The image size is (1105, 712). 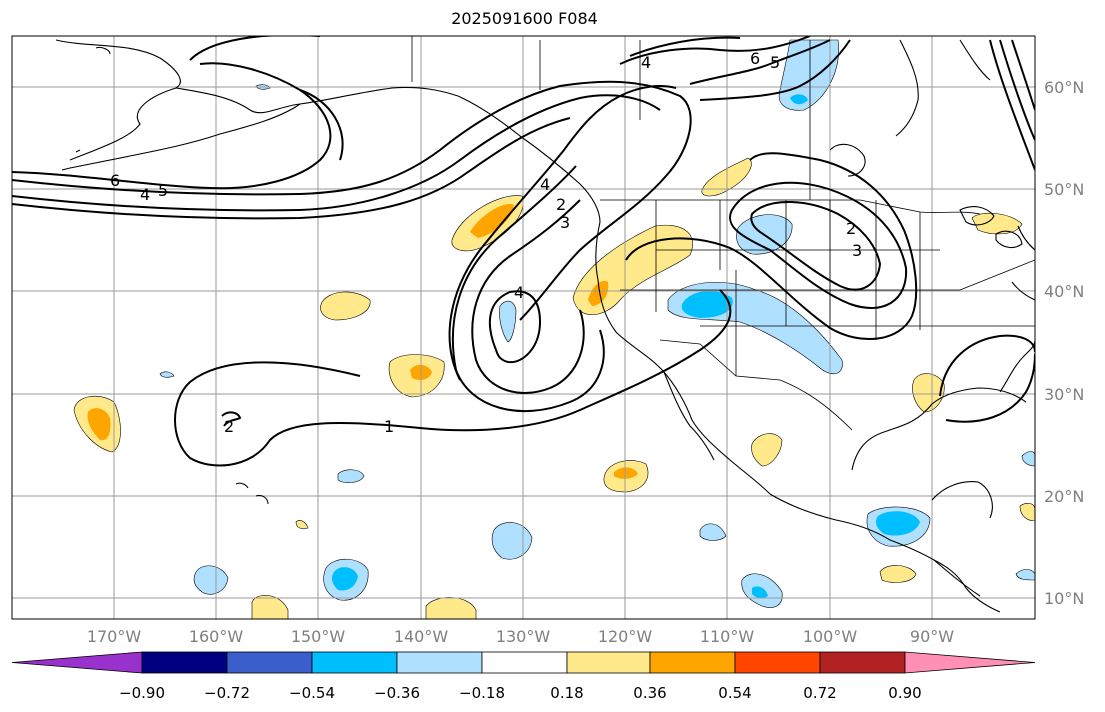 I want to click on colorbar-tick-label: 0.72, so click(x=819, y=693).